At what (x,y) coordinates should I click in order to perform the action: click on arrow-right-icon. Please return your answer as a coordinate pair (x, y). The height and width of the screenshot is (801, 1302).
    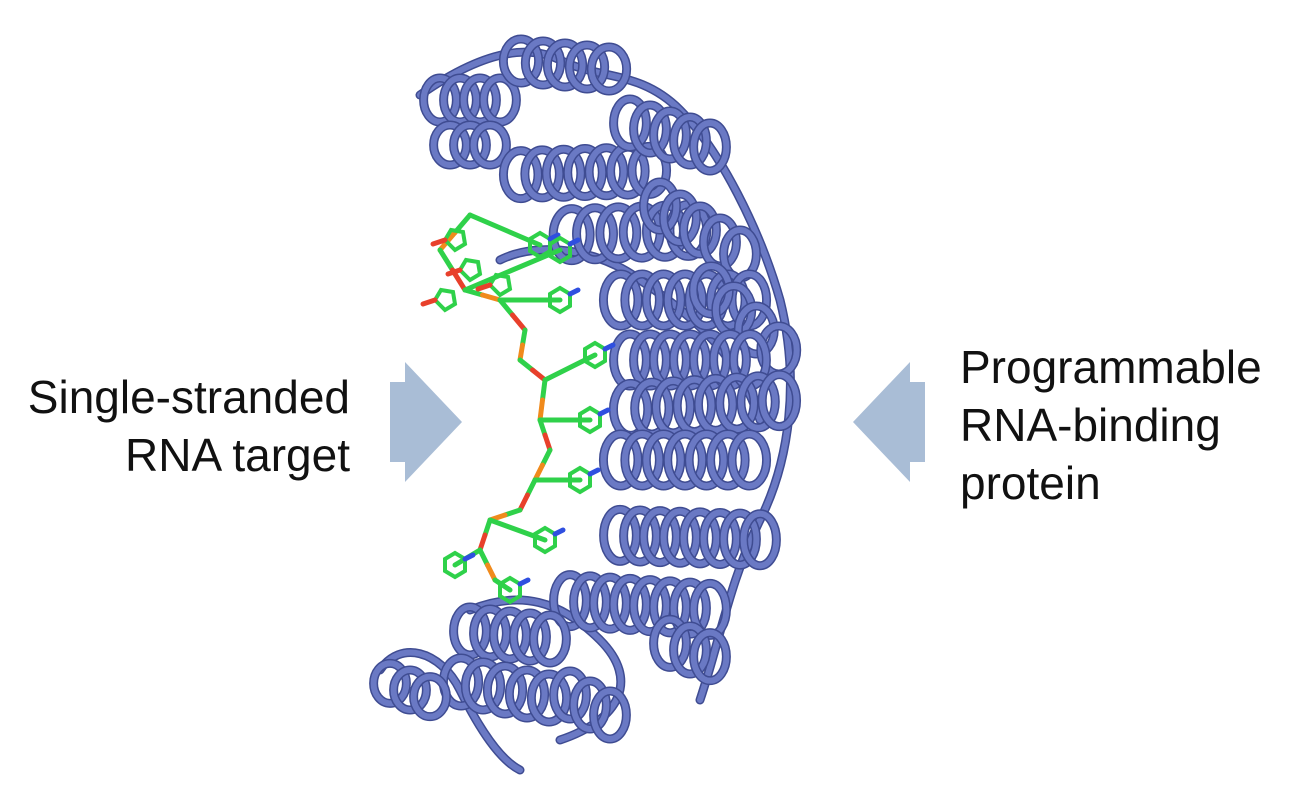
    Looking at the image, I should click on (426, 422).